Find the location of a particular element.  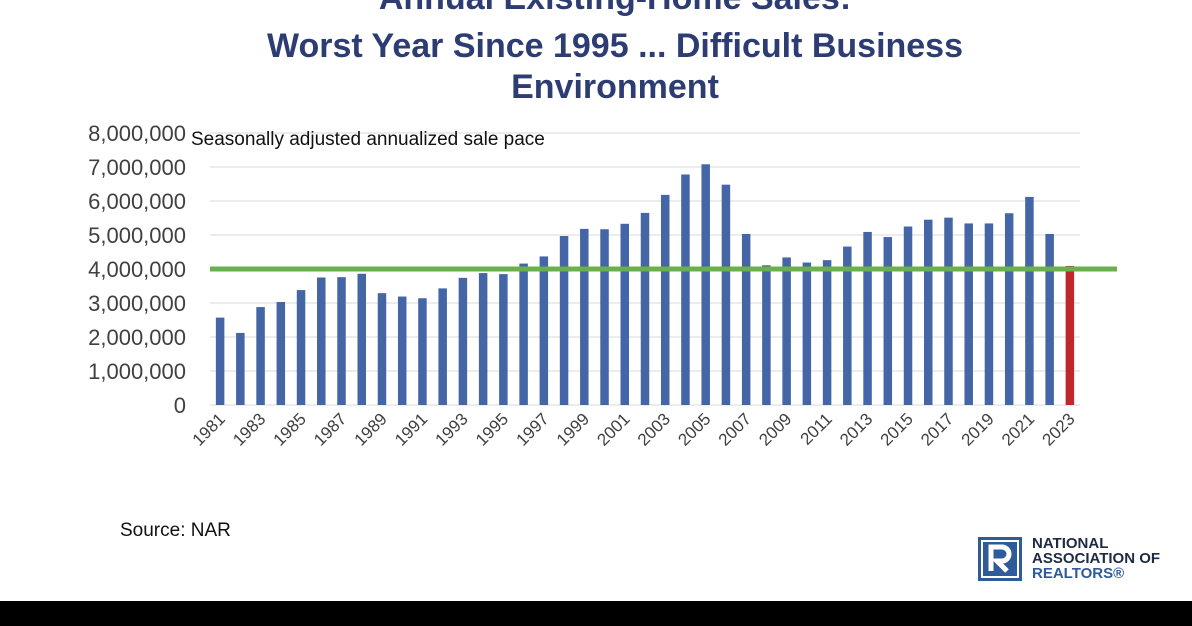

x-tick-label: 1999 is located at coordinates (573, 429).